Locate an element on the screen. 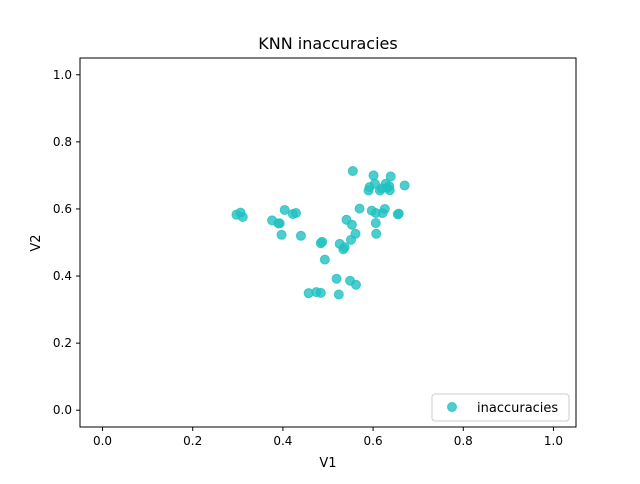 The width and height of the screenshot is (640, 484). x-tick-label: 0.2 is located at coordinates (192, 441).